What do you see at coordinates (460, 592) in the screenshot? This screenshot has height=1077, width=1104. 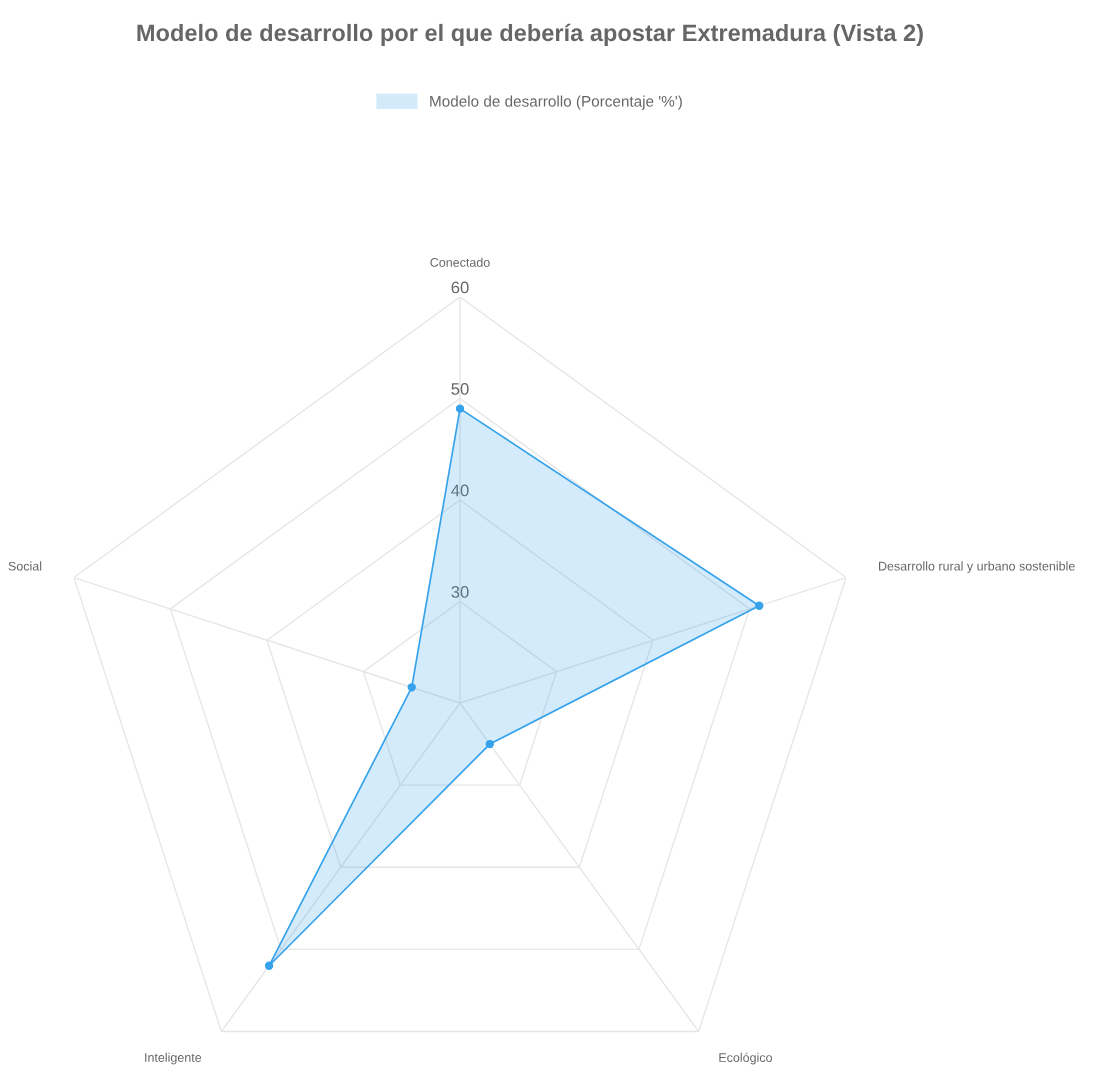 I see `y-tick-label: 30` at bounding box center [460, 592].